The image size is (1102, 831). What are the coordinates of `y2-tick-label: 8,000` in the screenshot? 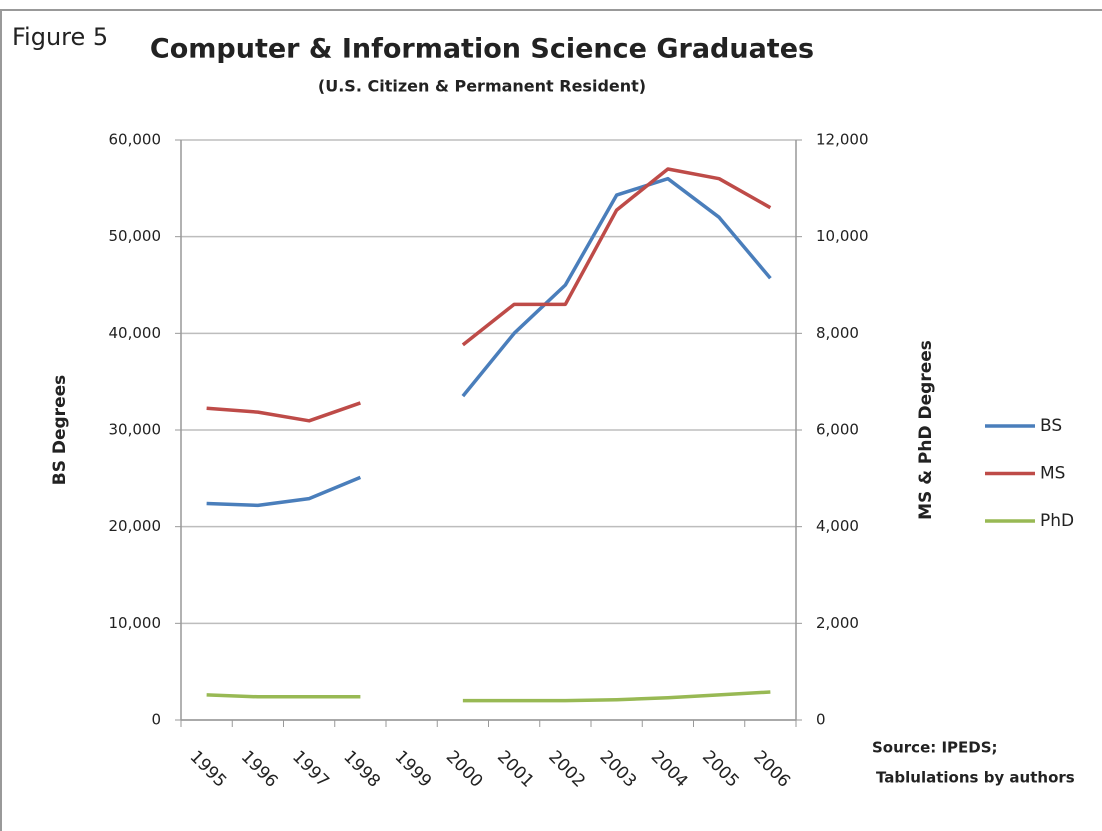 It's located at (837, 333).